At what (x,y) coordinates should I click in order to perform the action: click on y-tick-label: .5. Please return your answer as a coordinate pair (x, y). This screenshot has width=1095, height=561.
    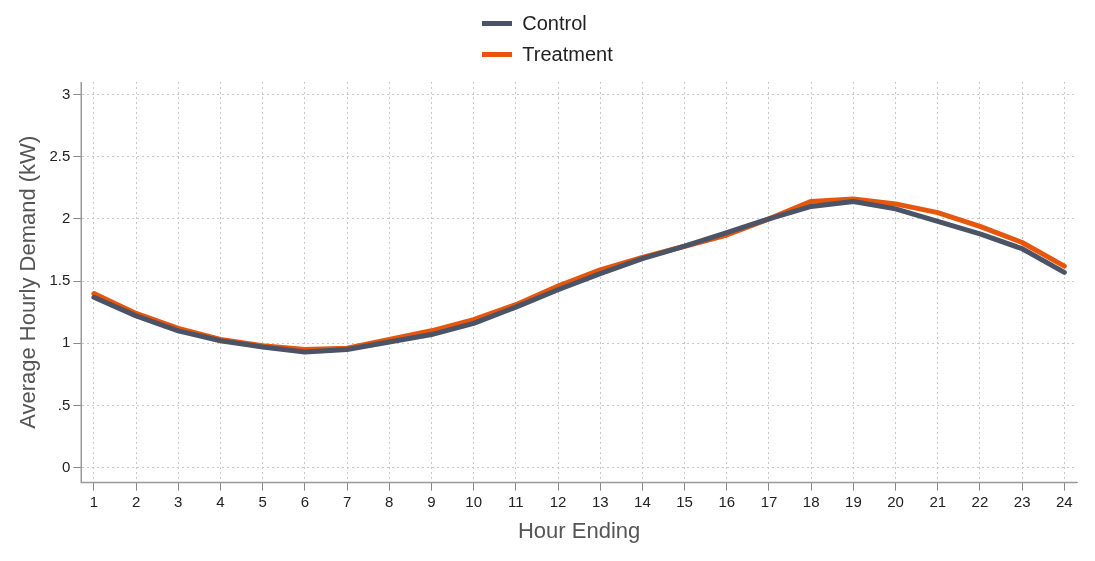
    Looking at the image, I should click on (64, 404).